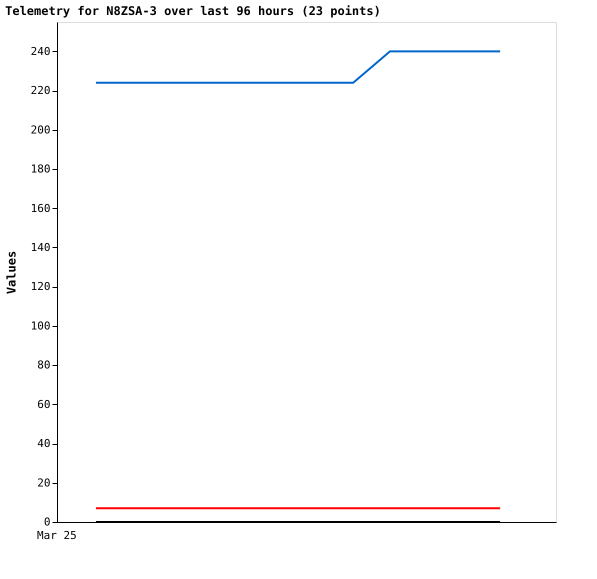 This screenshot has height=579, width=597. I want to click on y-axis-title: Values, so click(11, 272).